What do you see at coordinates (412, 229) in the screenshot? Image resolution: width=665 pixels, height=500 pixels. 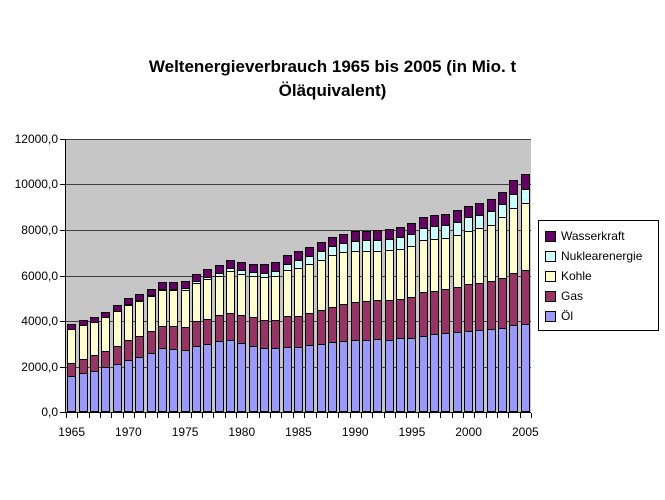 I see `bar-1995-wasserkraft` at bounding box center [412, 229].